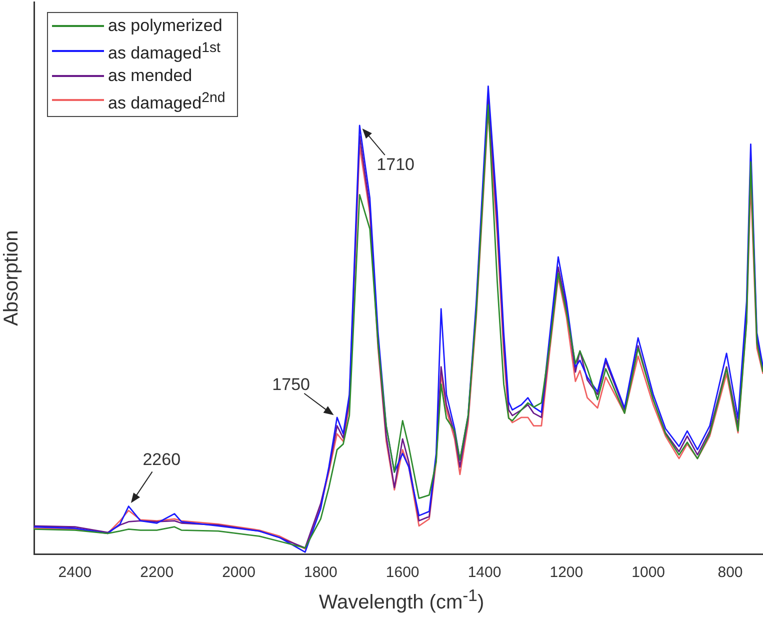  I want to click on x-tick-label: 2400, so click(75, 573).